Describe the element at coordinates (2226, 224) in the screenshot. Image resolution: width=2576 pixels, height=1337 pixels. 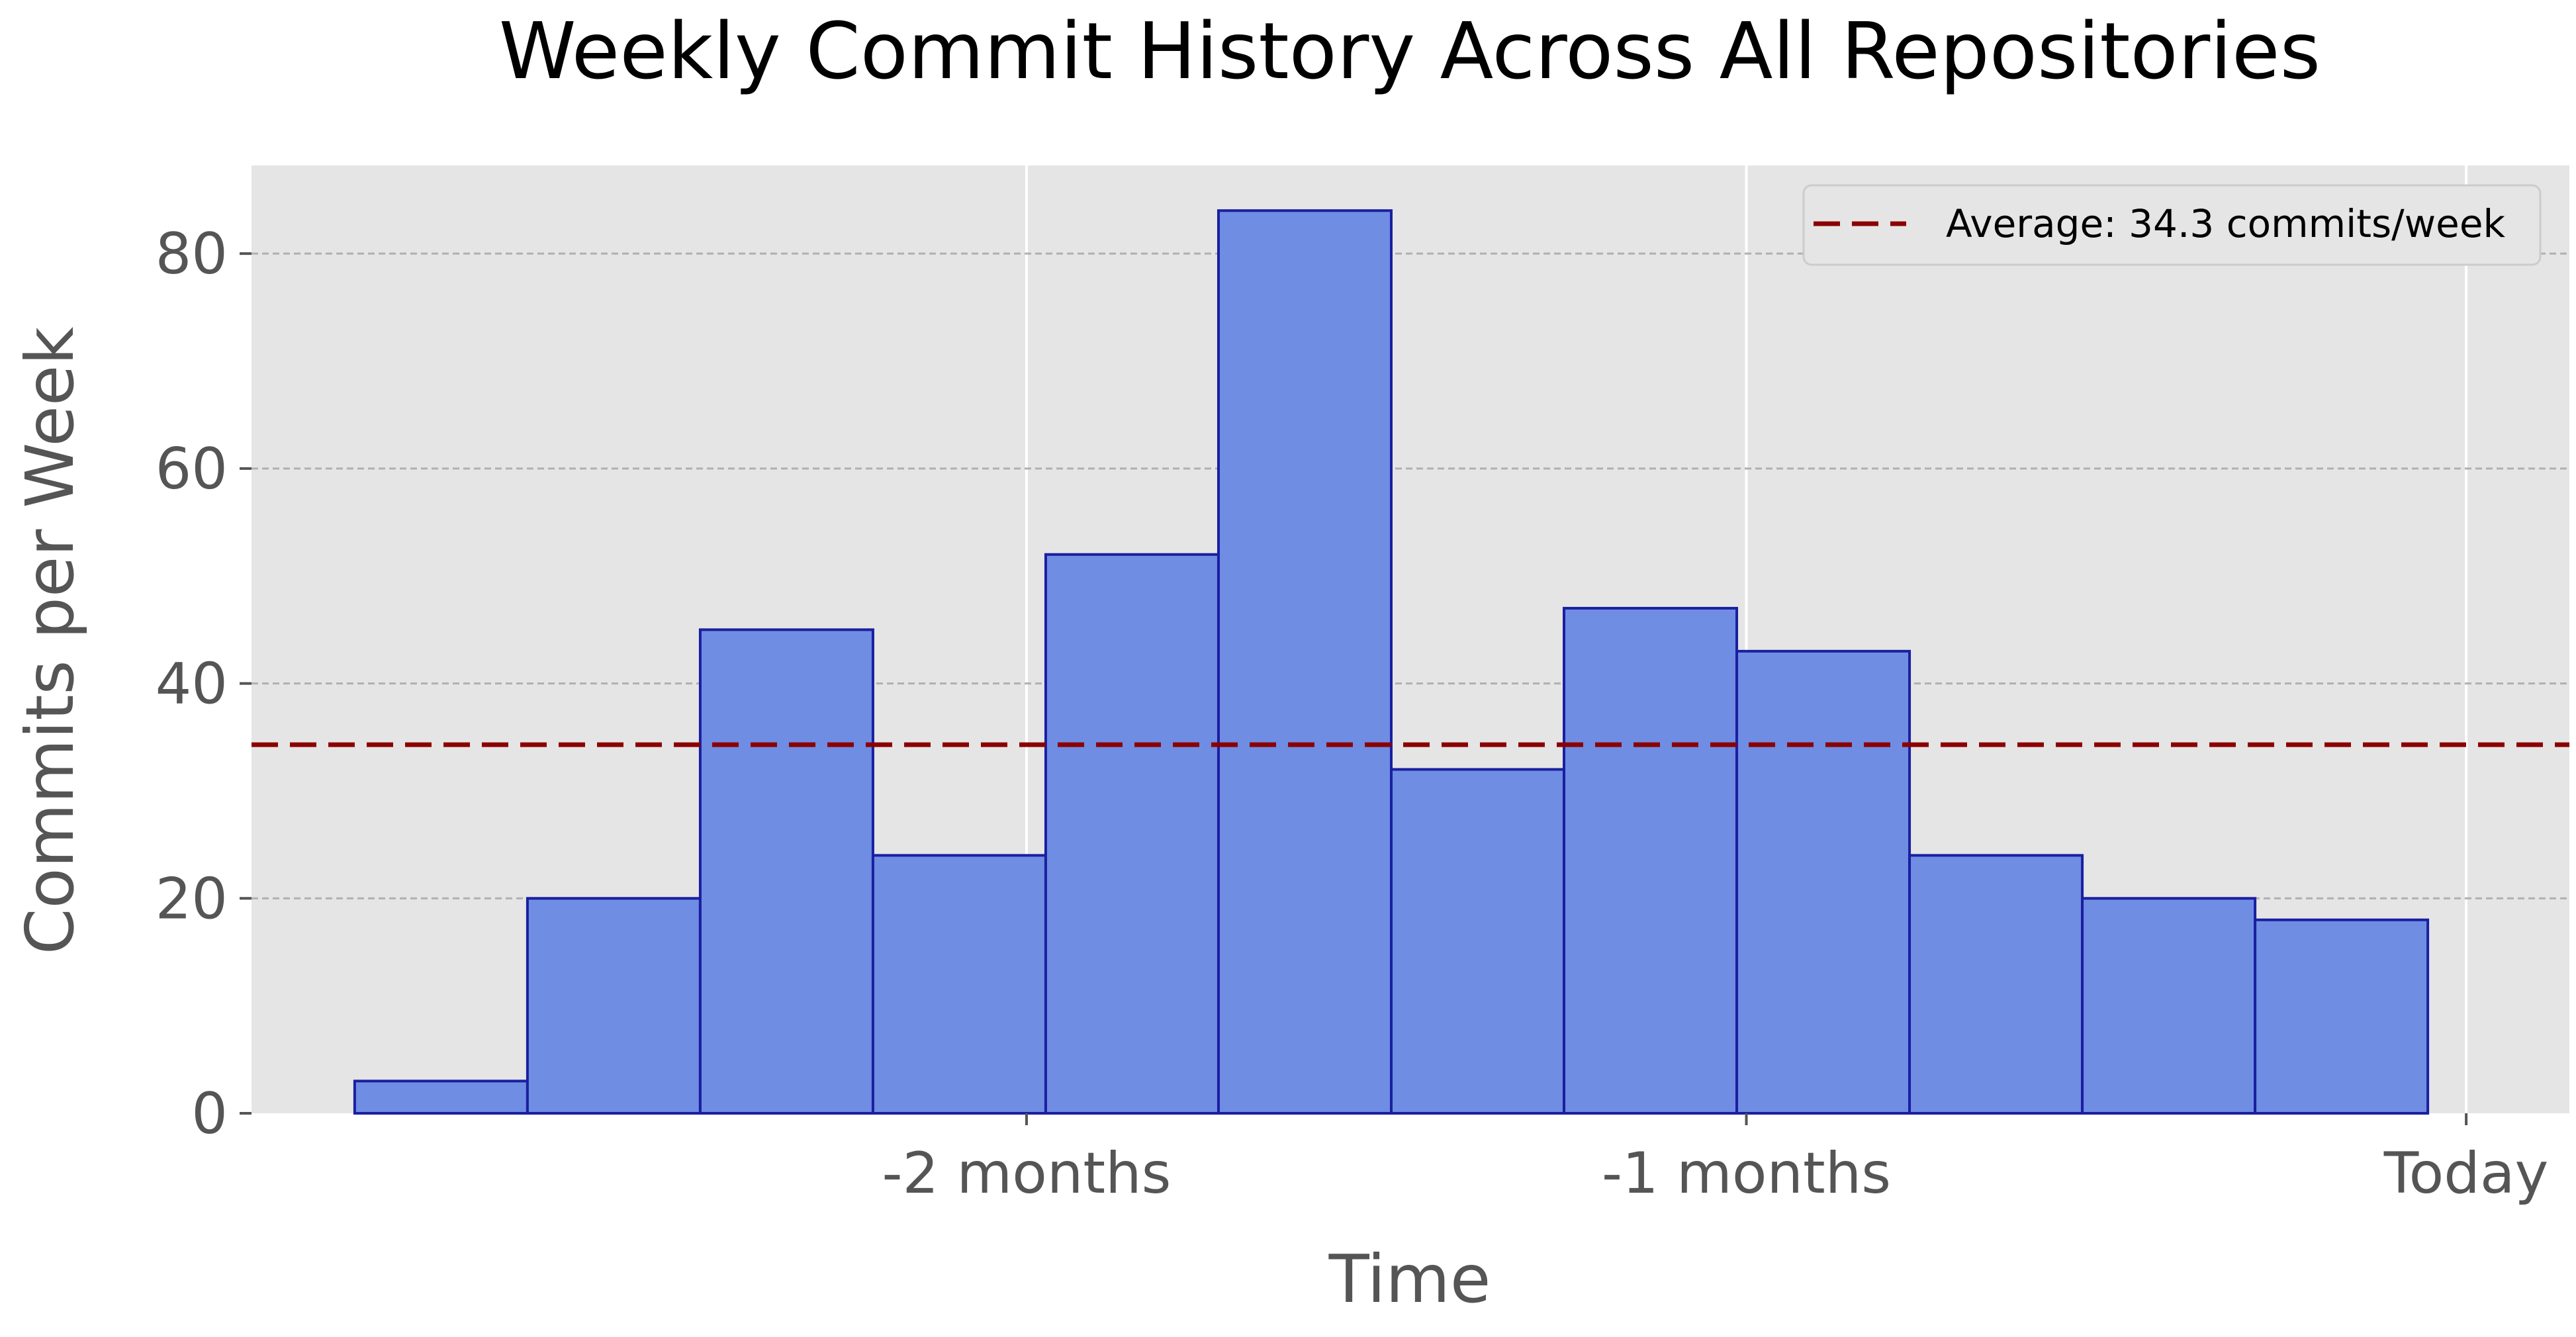
I see `legend-average-label: Average: 34.3 commits/week` at that location.